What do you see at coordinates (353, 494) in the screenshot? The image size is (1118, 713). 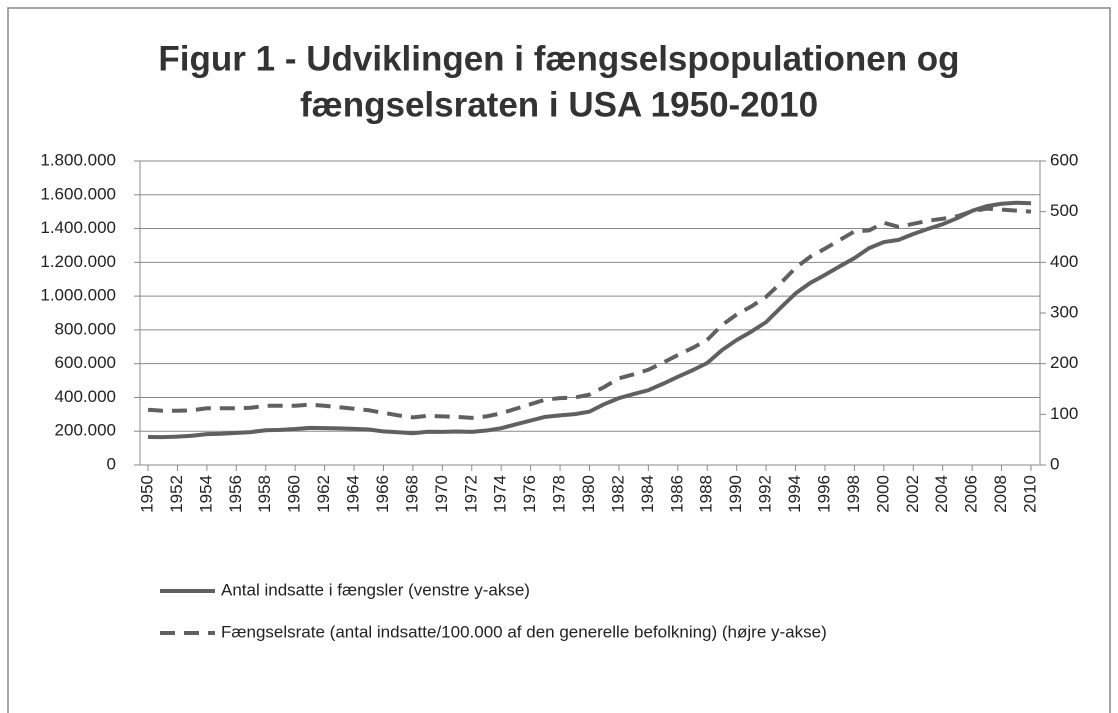 I see `x-tick-label: 1964` at bounding box center [353, 494].